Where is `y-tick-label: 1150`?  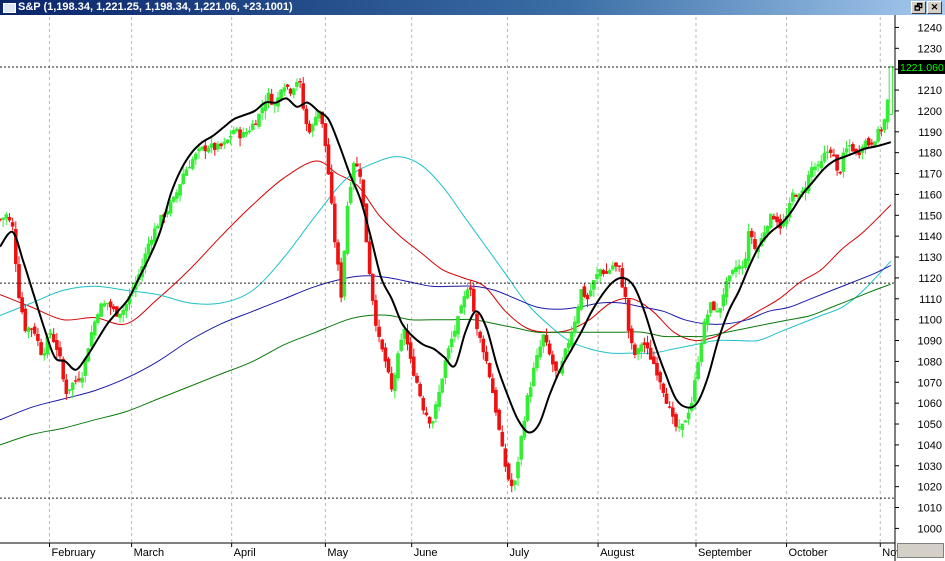 y-tick-label: 1150 is located at coordinates (930, 216).